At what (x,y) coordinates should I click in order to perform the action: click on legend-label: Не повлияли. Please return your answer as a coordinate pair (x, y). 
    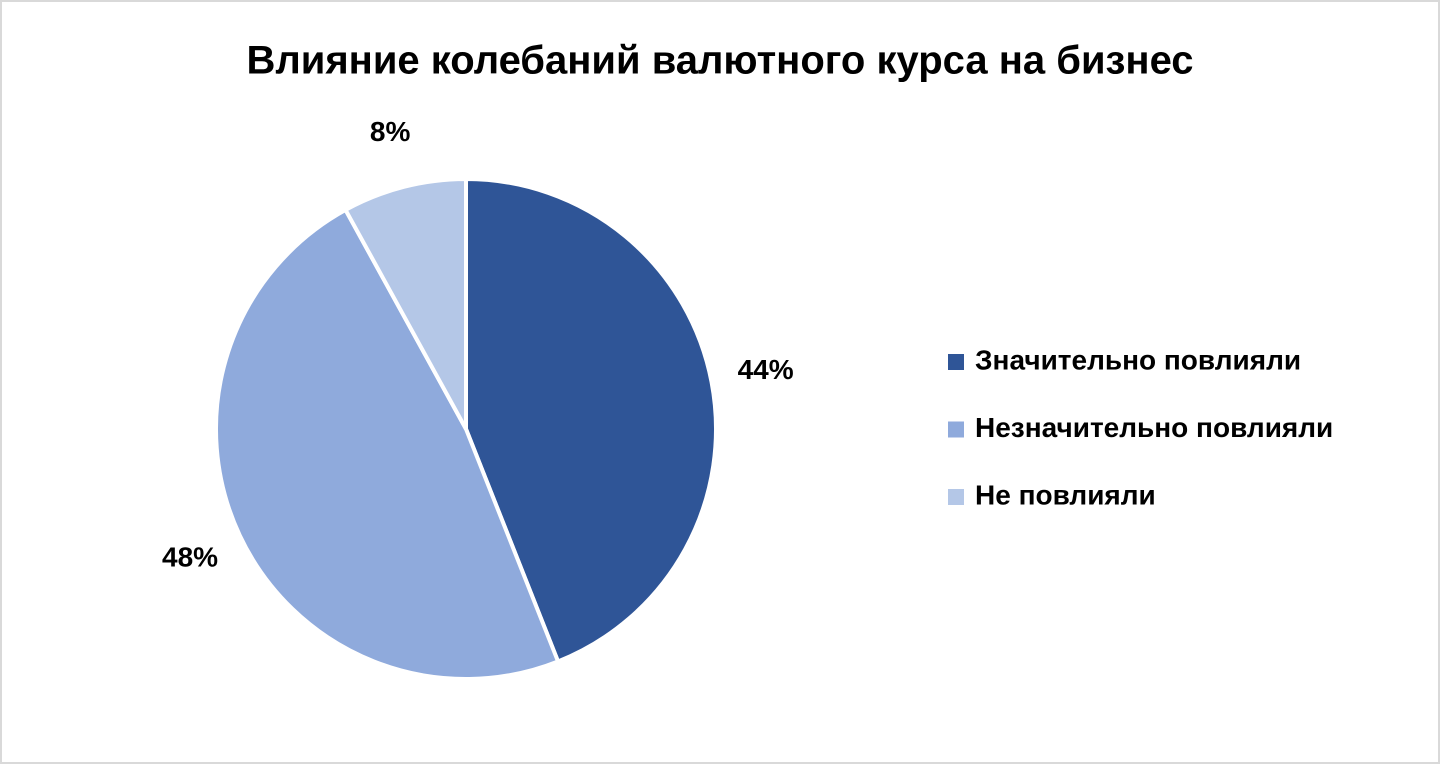
    Looking at the image, I should click on (1065, 494).